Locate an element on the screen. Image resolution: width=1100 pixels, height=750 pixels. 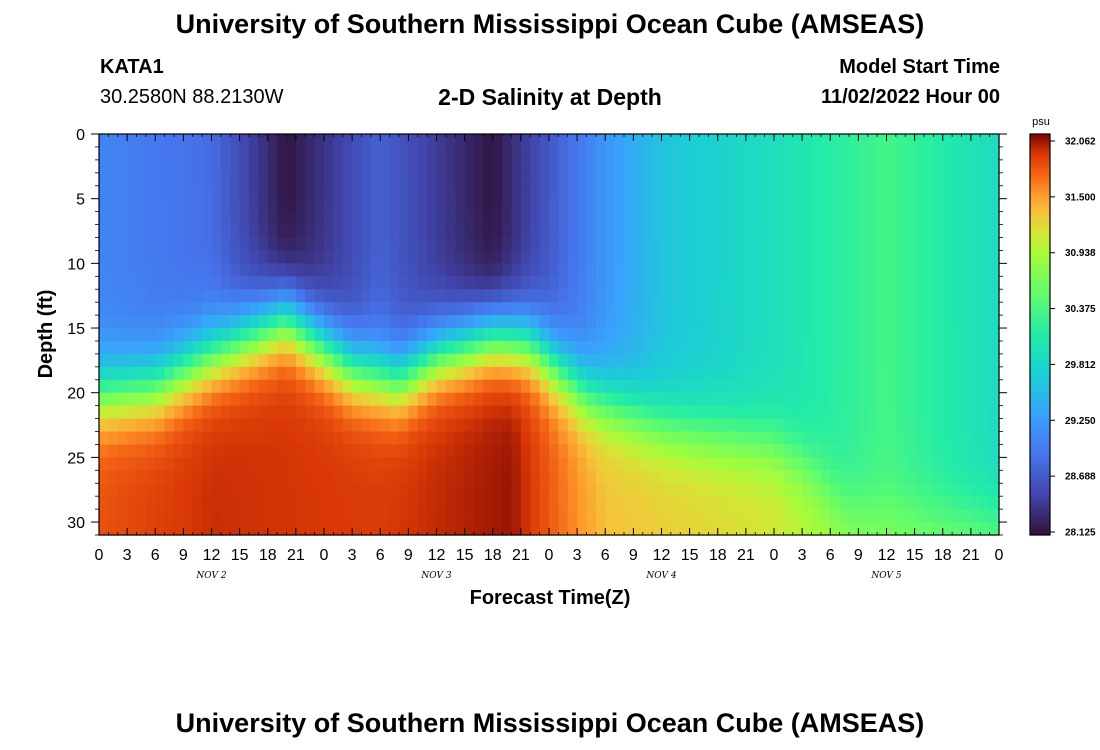
x-tick-label: 15 is located at coordinates (915, 555).